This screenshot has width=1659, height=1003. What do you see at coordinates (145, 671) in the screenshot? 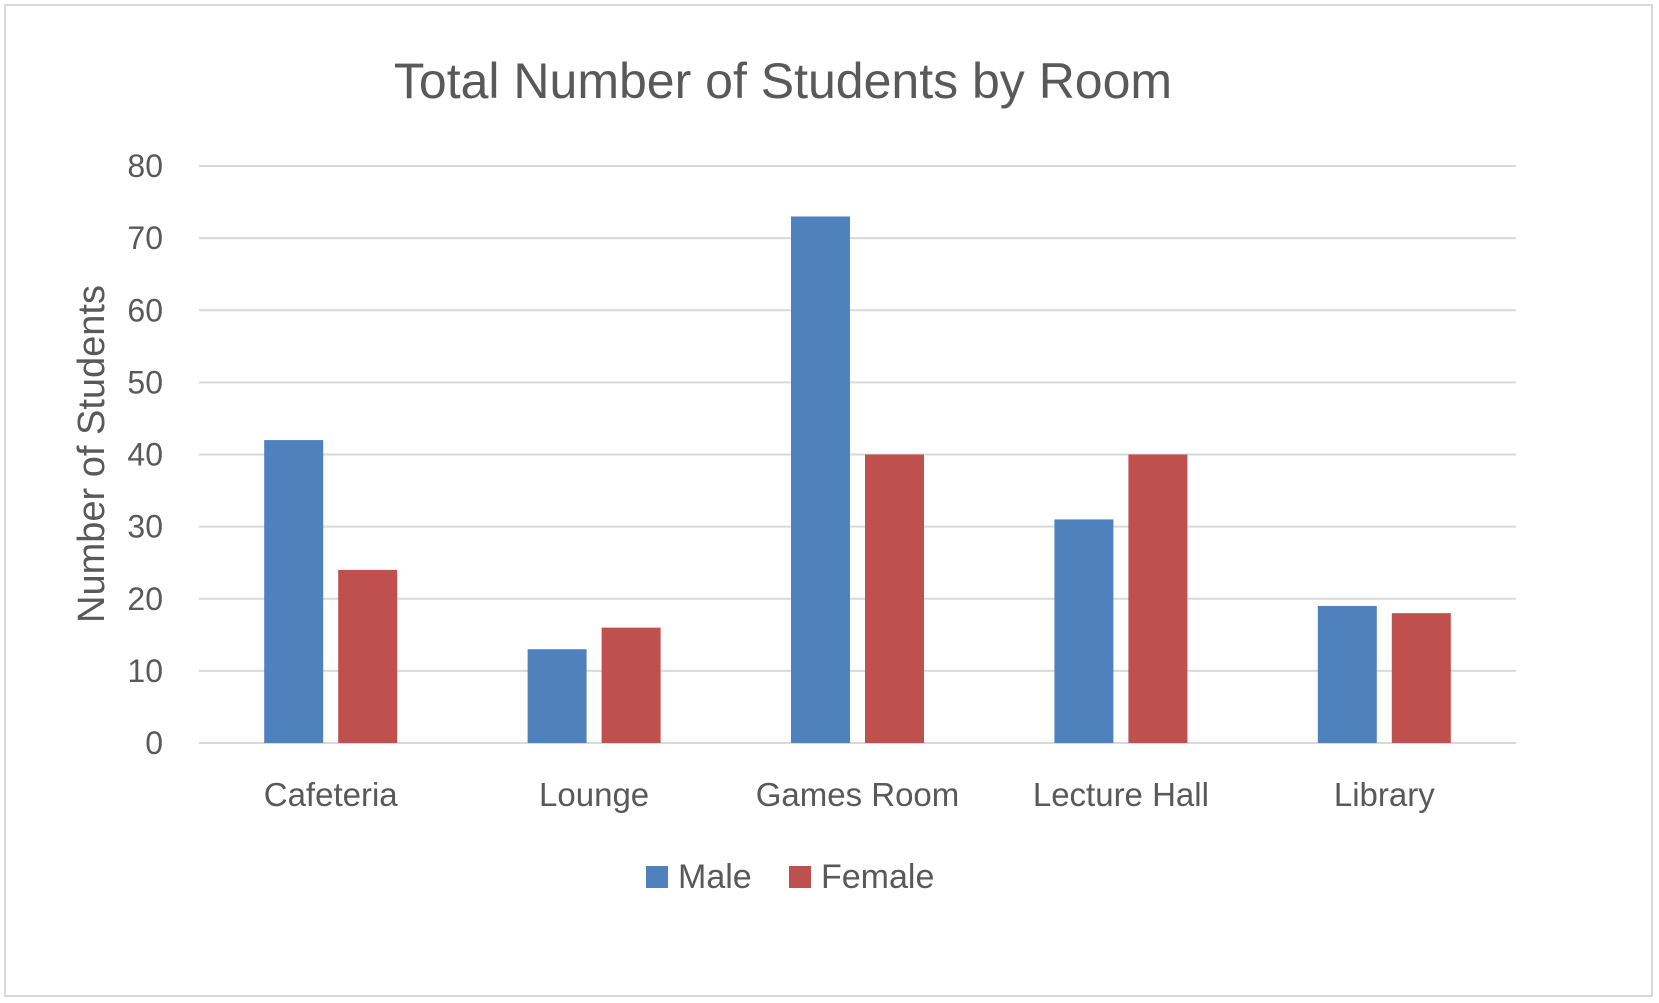
I see `y-tick-label: 10` at bounding box center [145, 671].